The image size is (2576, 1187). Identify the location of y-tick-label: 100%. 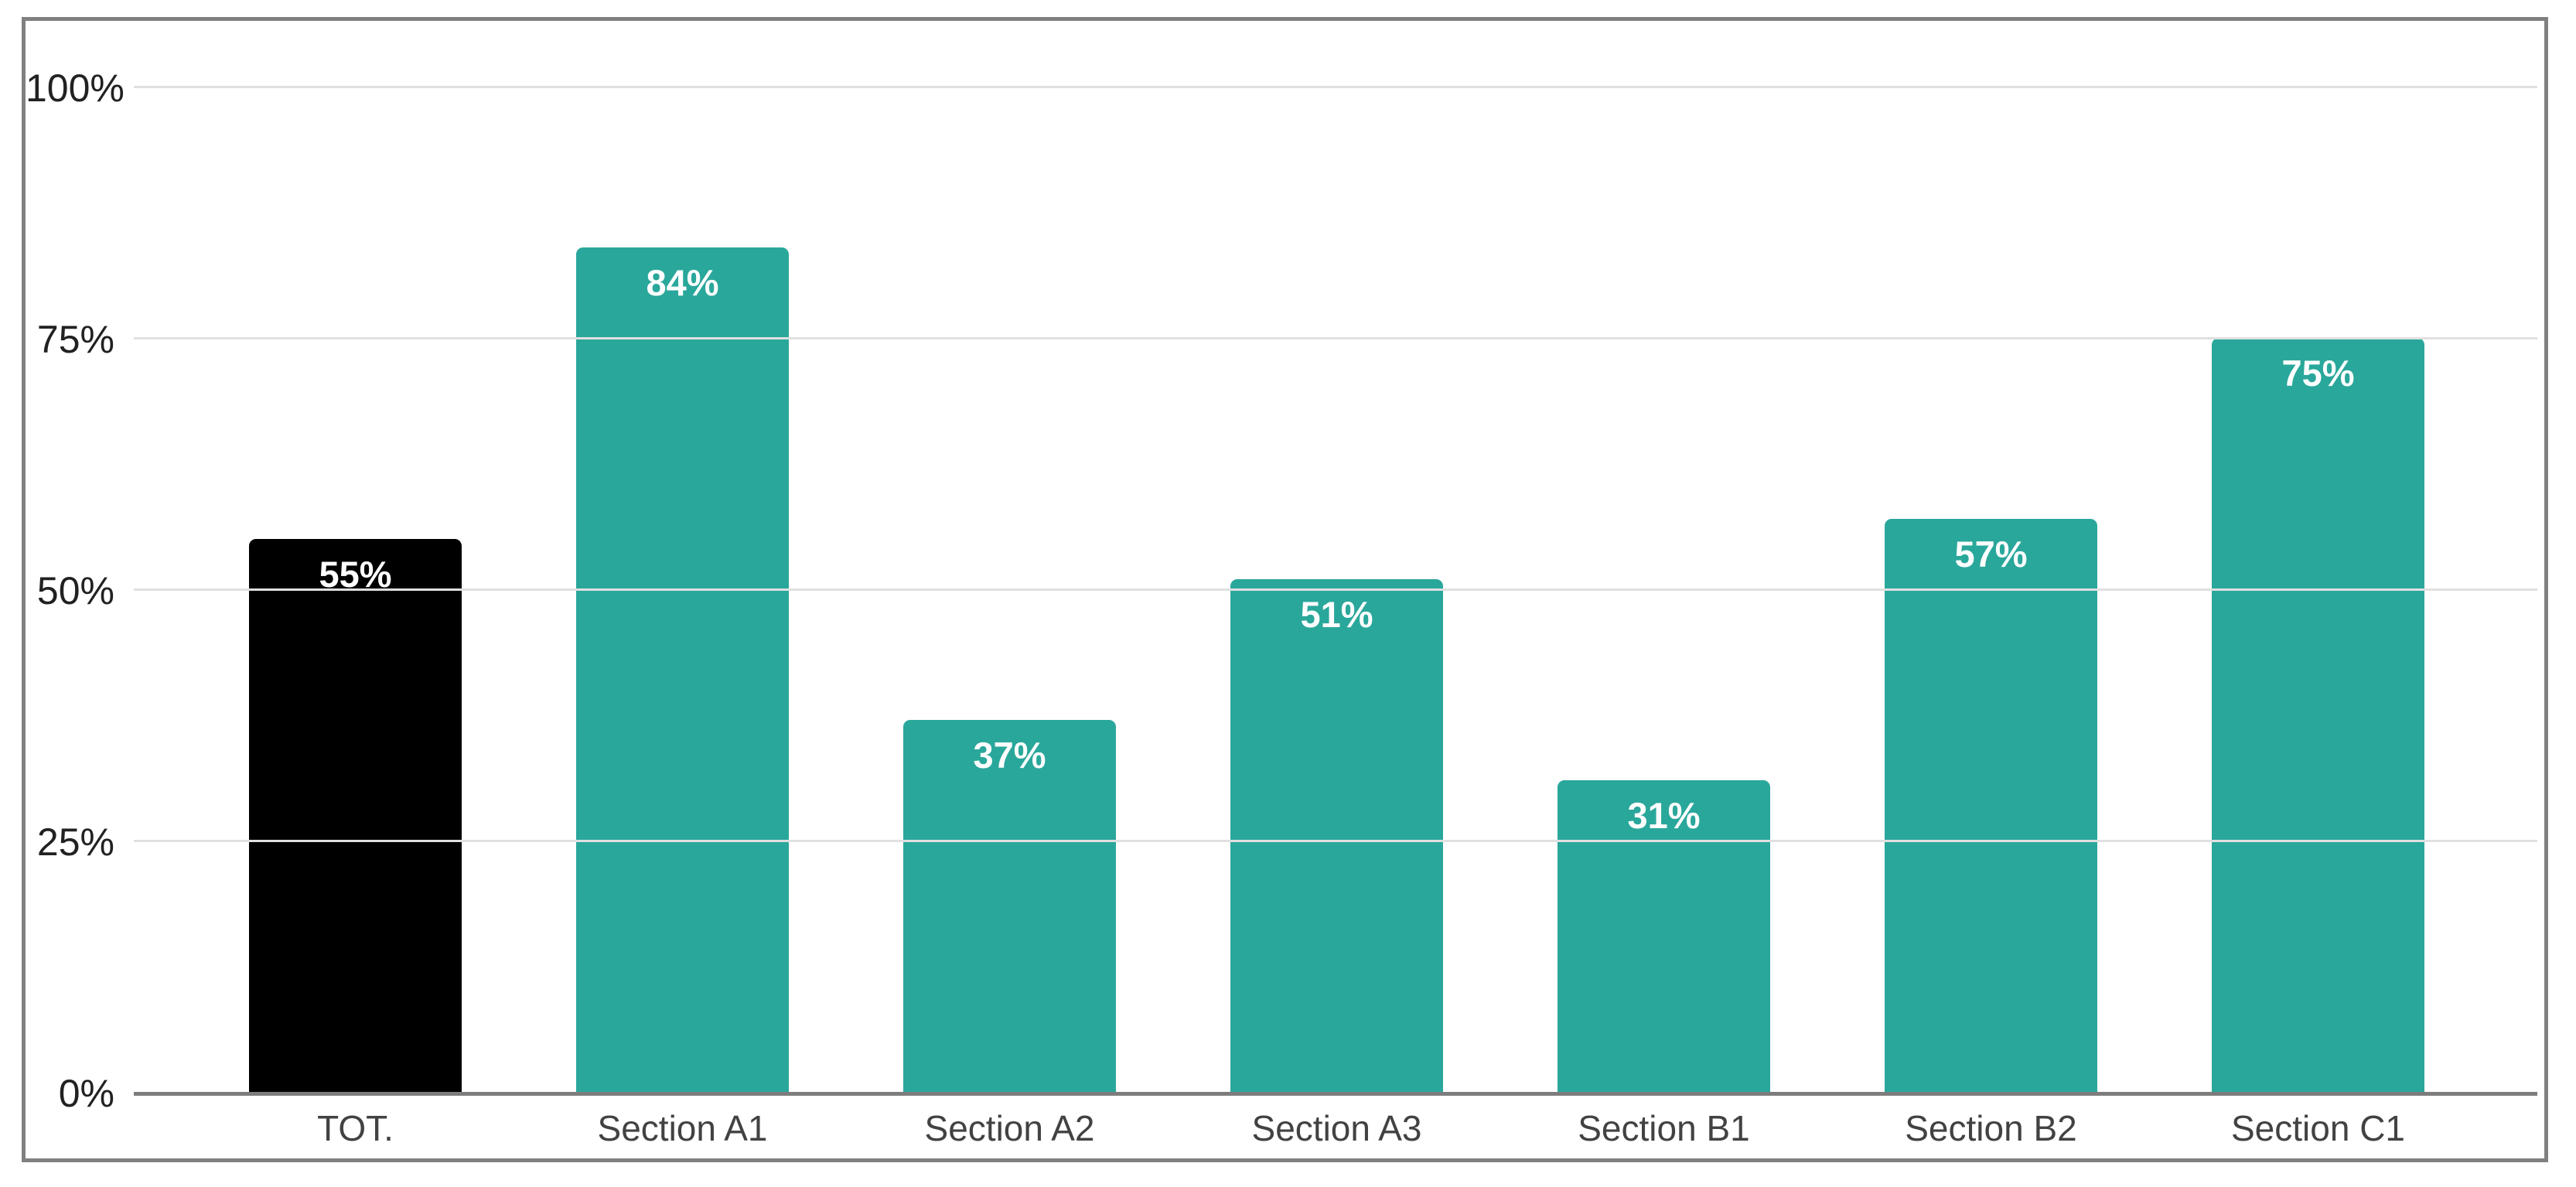
(76, 88).